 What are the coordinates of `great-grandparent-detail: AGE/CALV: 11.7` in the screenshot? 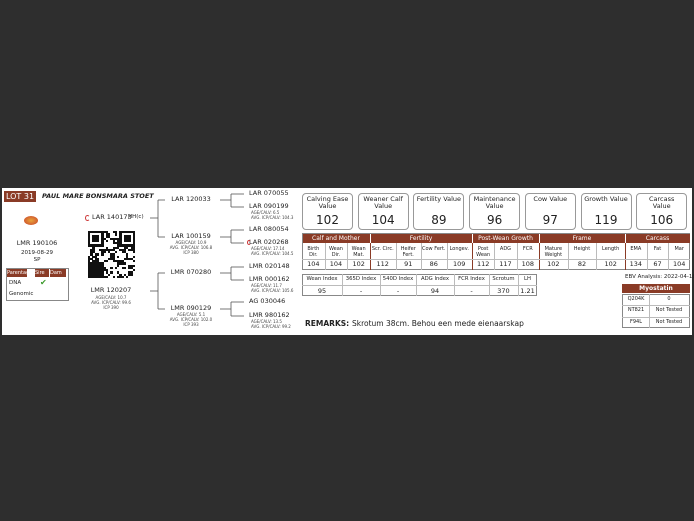 It's located at (266, 285).